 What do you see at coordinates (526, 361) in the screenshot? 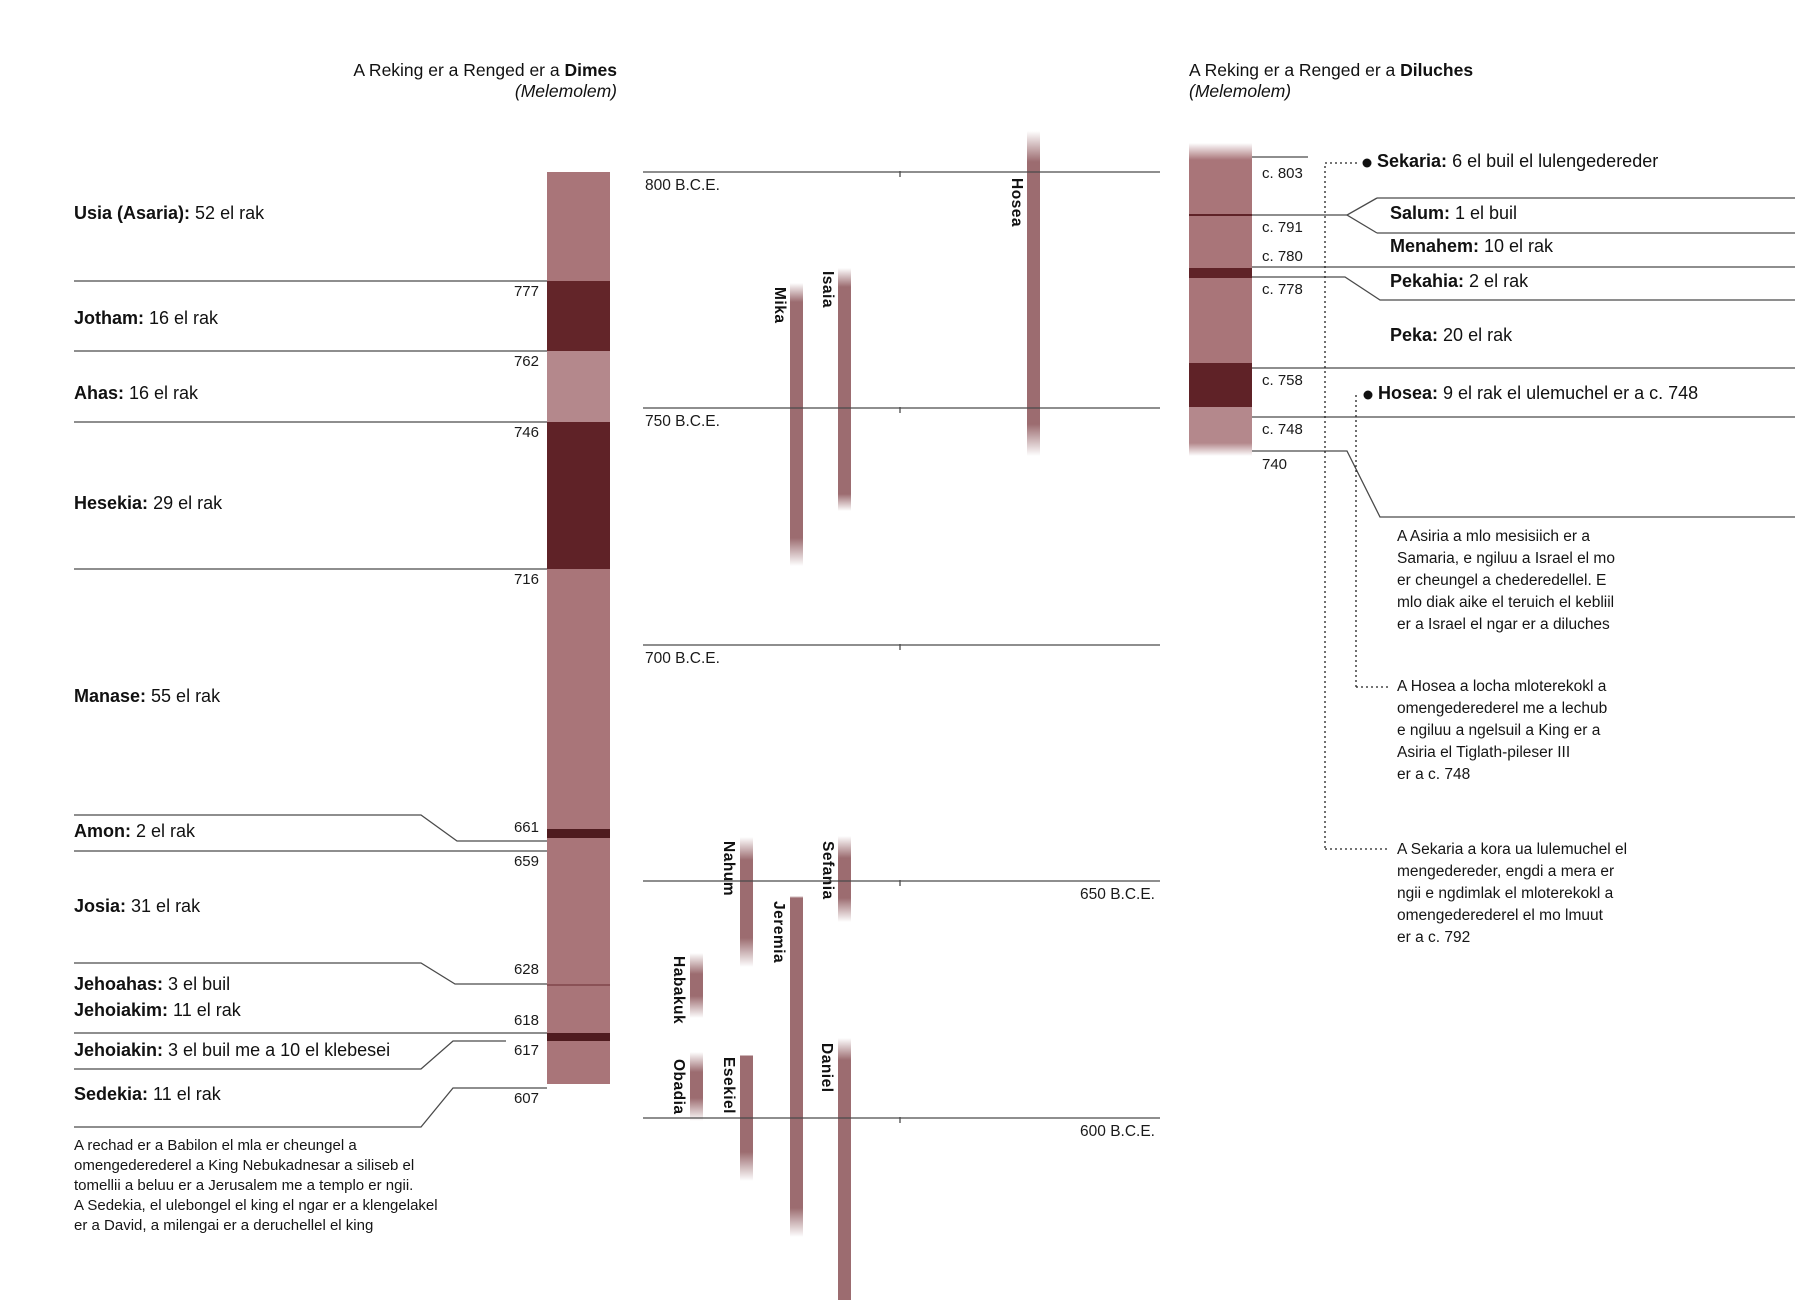
I see `year-label-762: 762` at bounding box center [526, 361].